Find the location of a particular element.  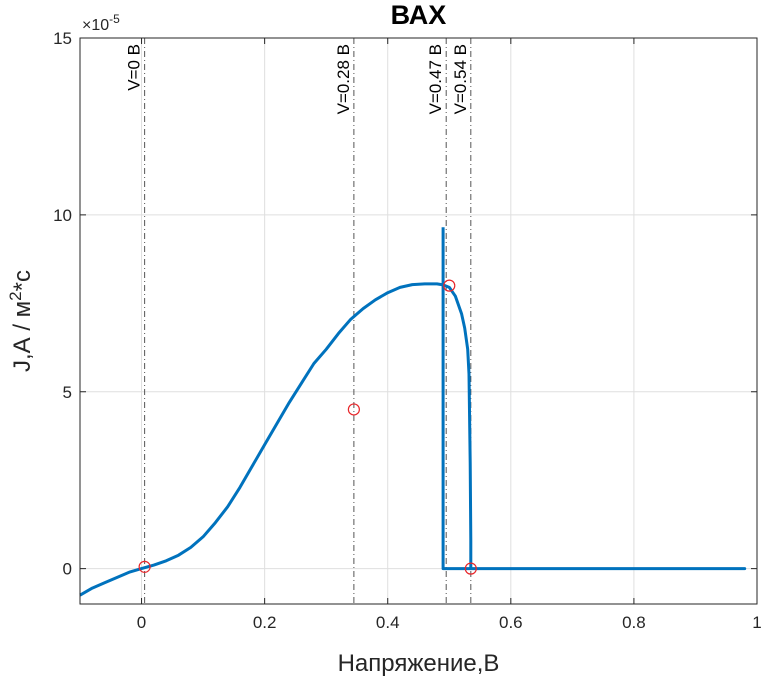

reference-line-label: V=0.47 В is located at coordinates (435, 79).